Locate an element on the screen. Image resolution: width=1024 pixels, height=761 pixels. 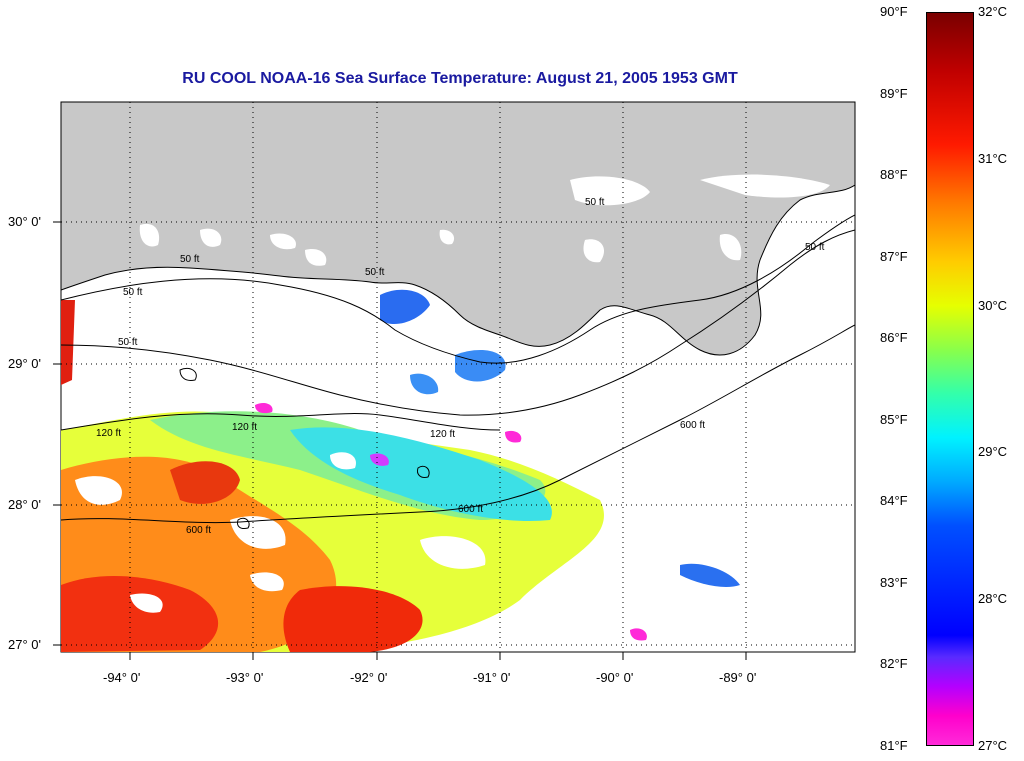
longitude-label: -91° 0' is located at coordinates (492, 677).